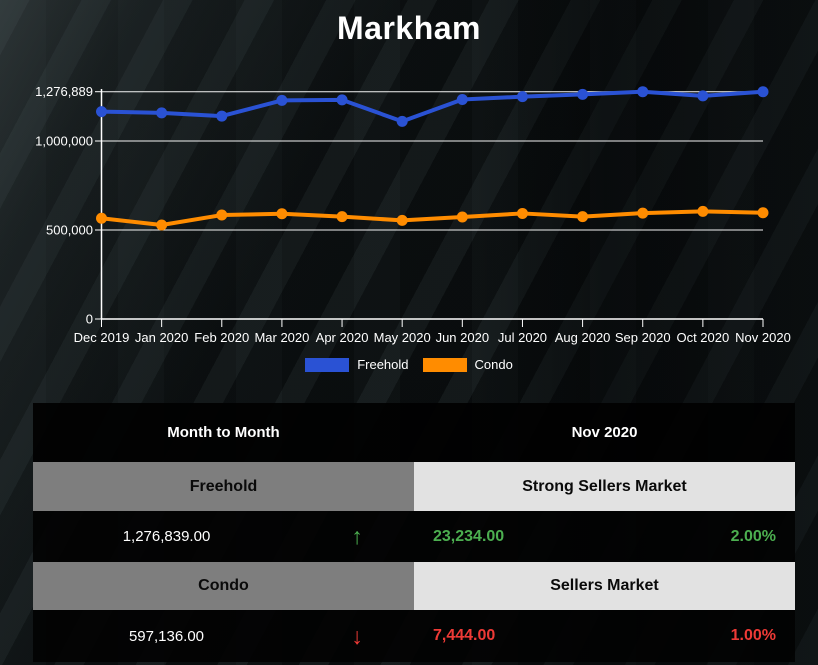 This screenshot has width=818, height=665. What do you see at coordinates (69, 229) in the screenshot?
I see `y-axis-label: 500,000` at bounding box center [69, 229].